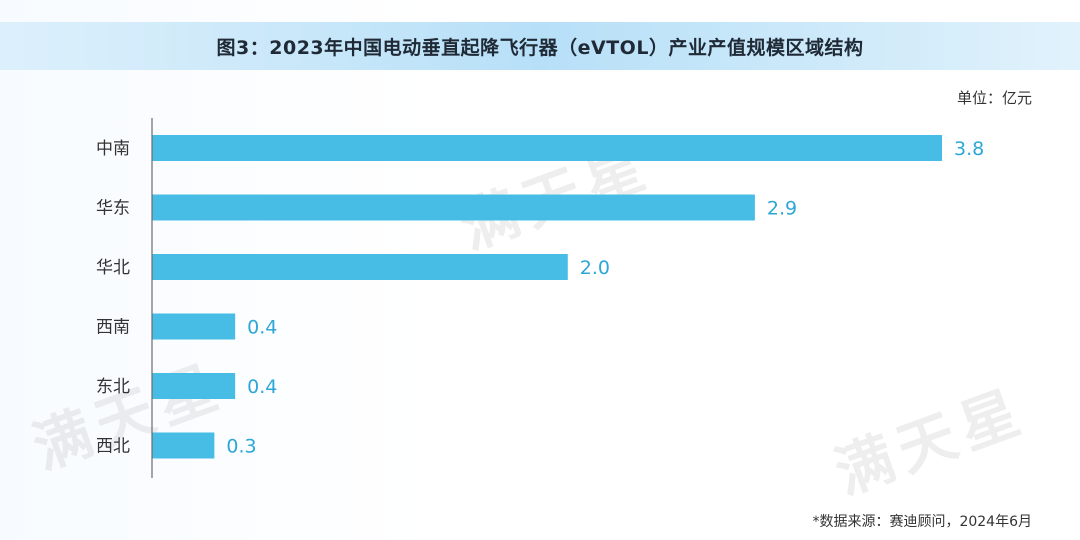  Describe the element at coordinates (113, 268) in the screenshot. I see `category-label: 华北` at that location.